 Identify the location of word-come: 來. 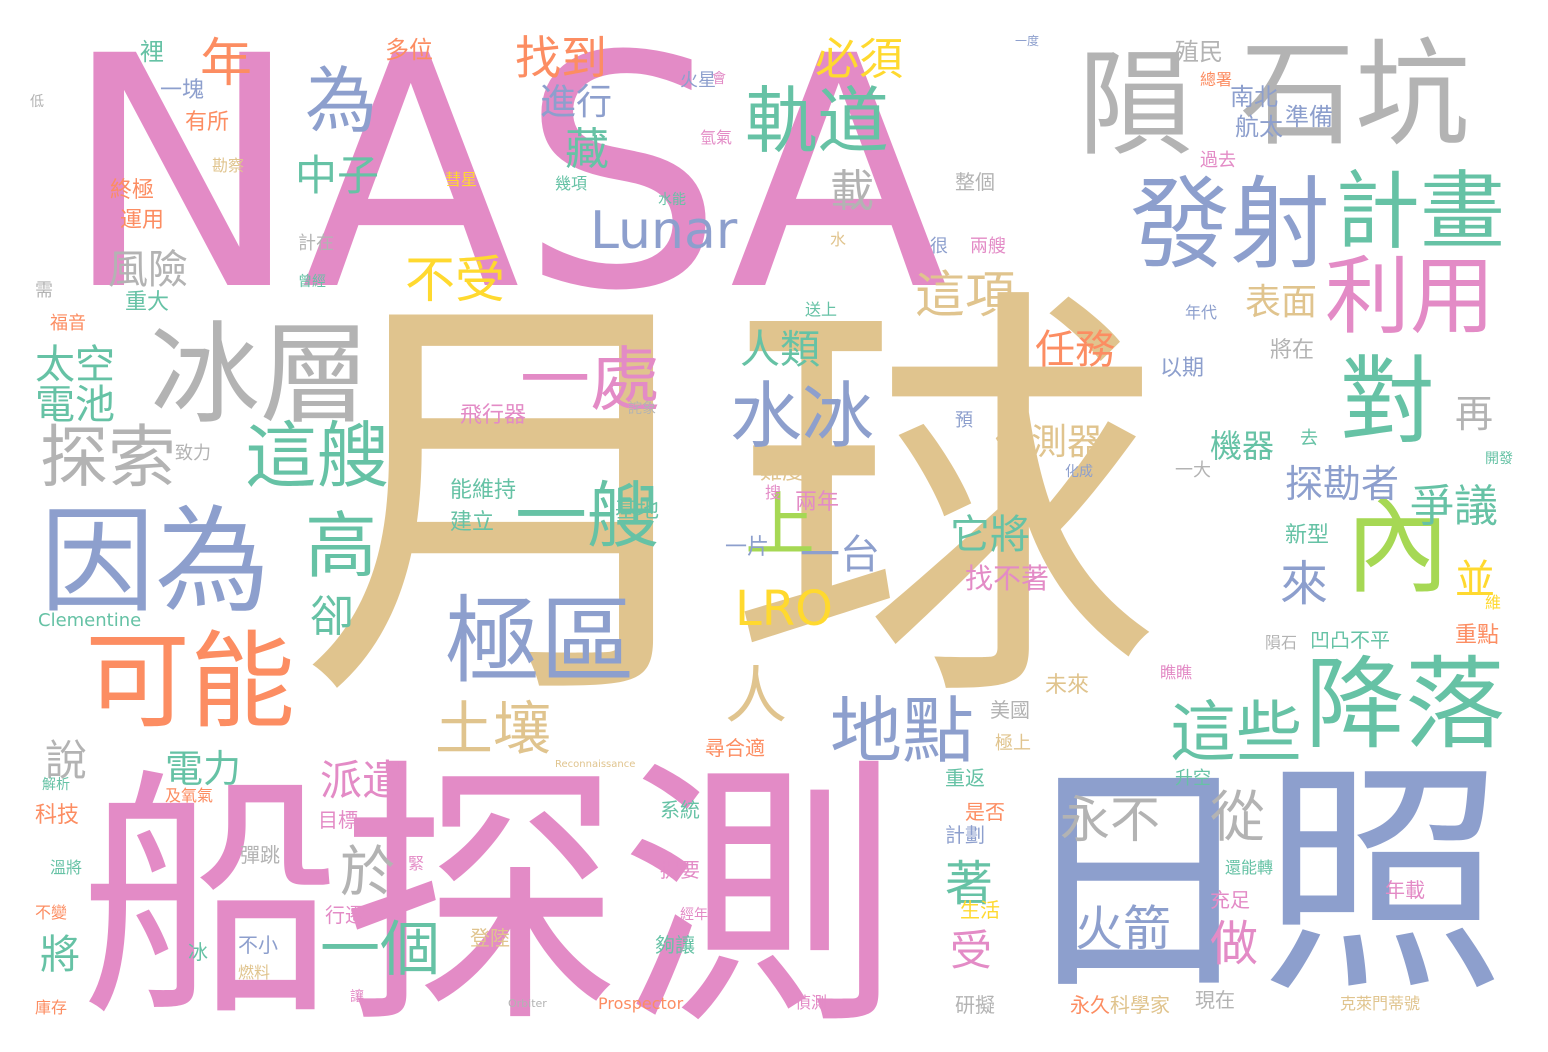
(1304, 584).